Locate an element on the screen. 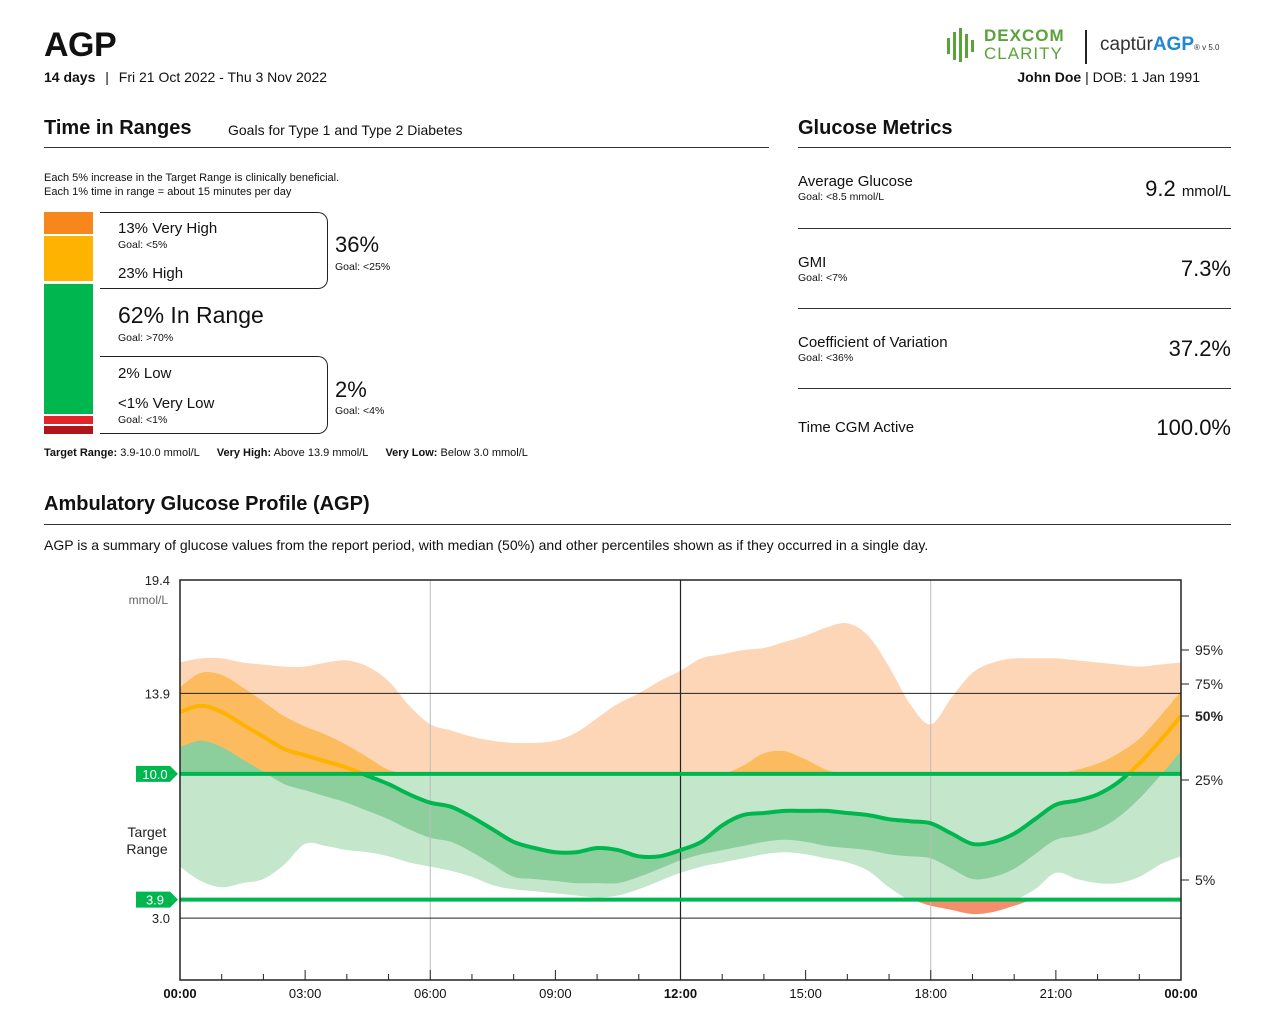  y-tick-label-3-0: 3.0 is located at coordinates (161, 918).